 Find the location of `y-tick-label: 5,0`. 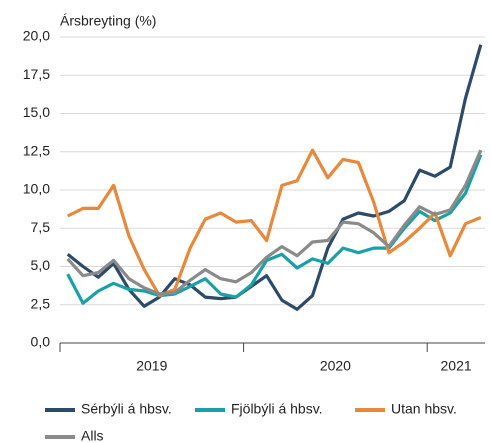

y-tick-label: 5,0 is located at coordinates (41, 265).